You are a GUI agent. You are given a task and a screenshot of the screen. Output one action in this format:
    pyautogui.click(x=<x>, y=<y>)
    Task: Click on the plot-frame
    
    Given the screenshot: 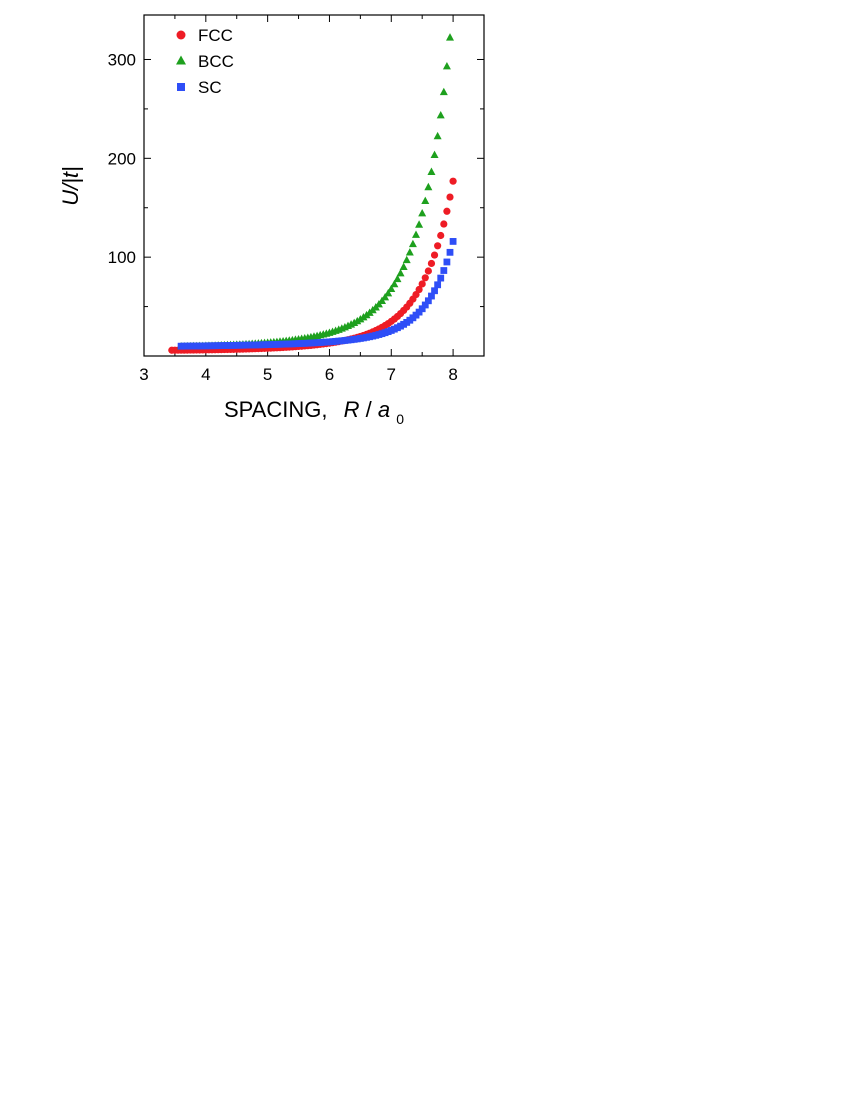 What is the action you would take?
    pyautogui.click(x=314, y=185)
    